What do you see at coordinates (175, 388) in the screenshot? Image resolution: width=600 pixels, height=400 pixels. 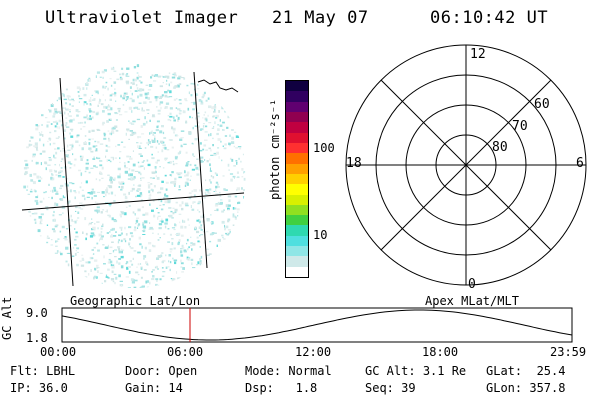 I see `info-gain-value: 14` at bounding box center [175, 388].